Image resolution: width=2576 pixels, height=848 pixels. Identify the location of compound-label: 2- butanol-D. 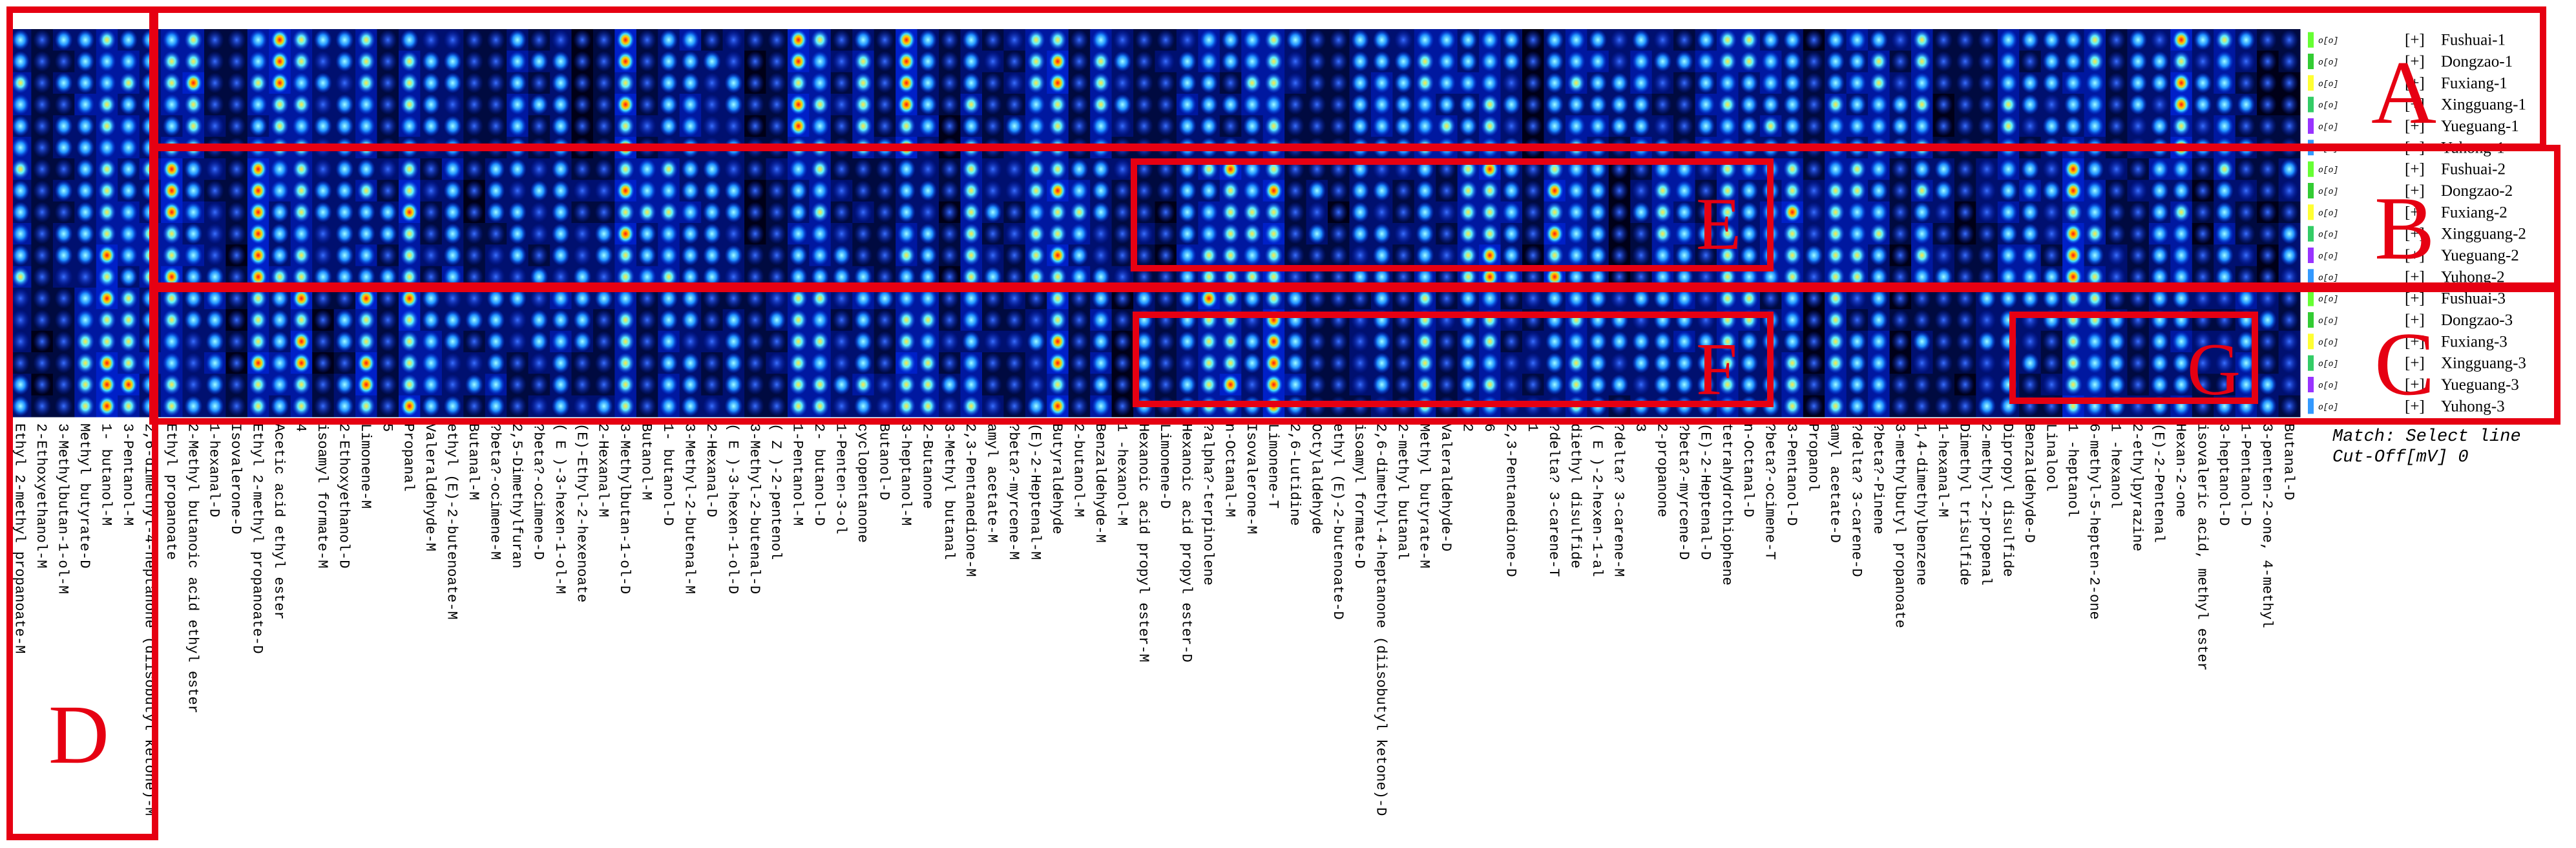
(819, 474).